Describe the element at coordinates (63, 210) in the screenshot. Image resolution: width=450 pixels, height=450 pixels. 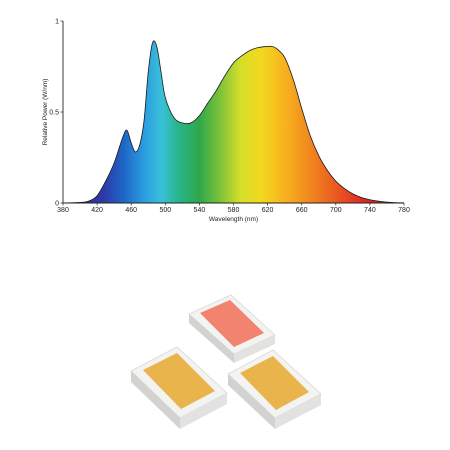
I see `x-tick-label: 380` at that location.